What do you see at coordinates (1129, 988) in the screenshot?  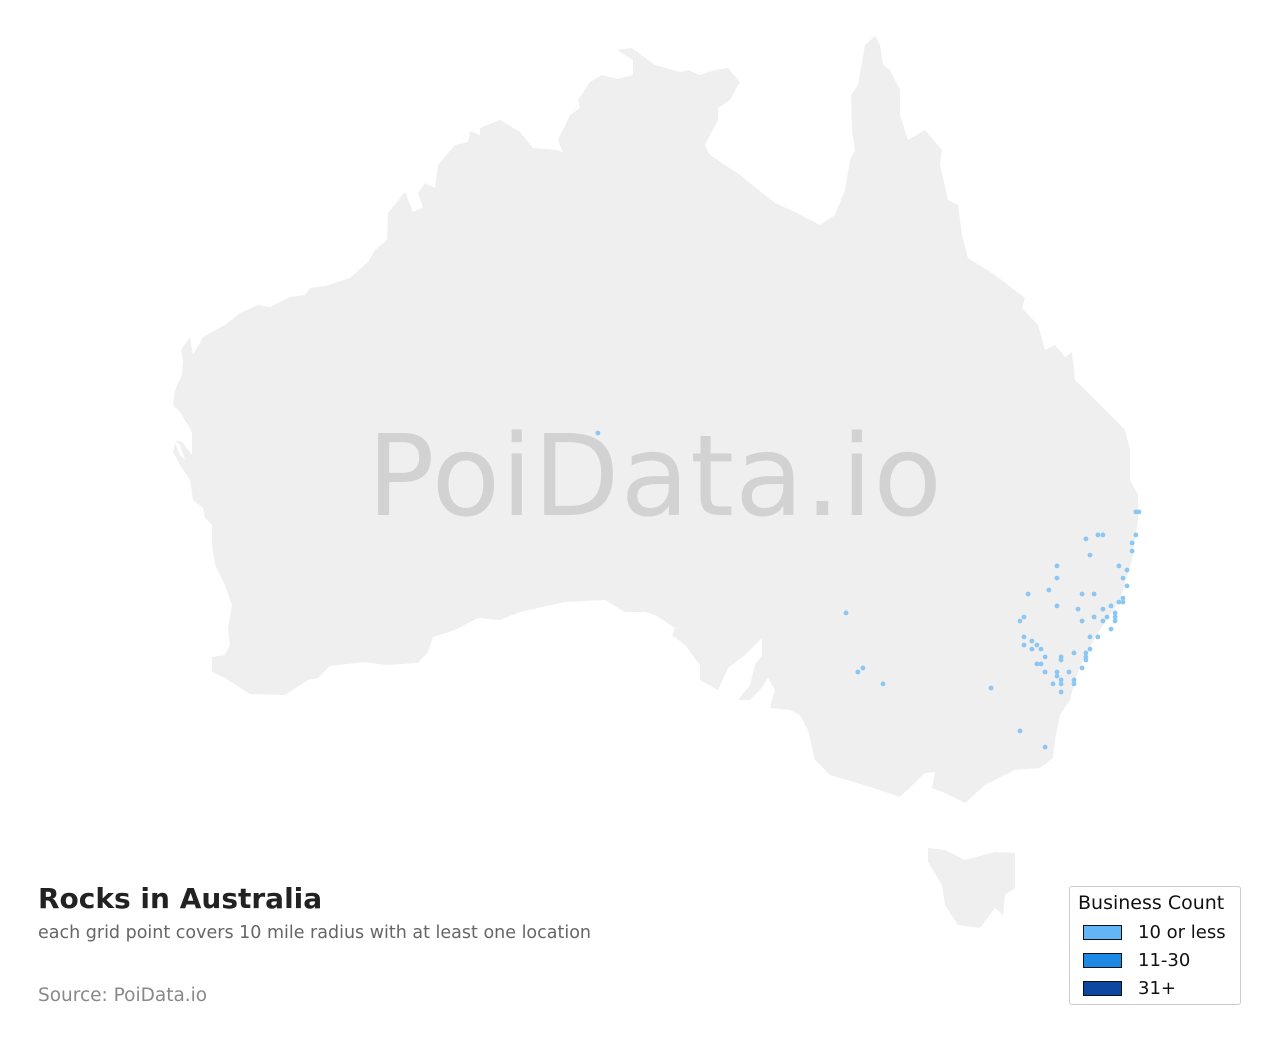 I see `legend-item-31-plus: 31+` at bounding box center [1129, 988].